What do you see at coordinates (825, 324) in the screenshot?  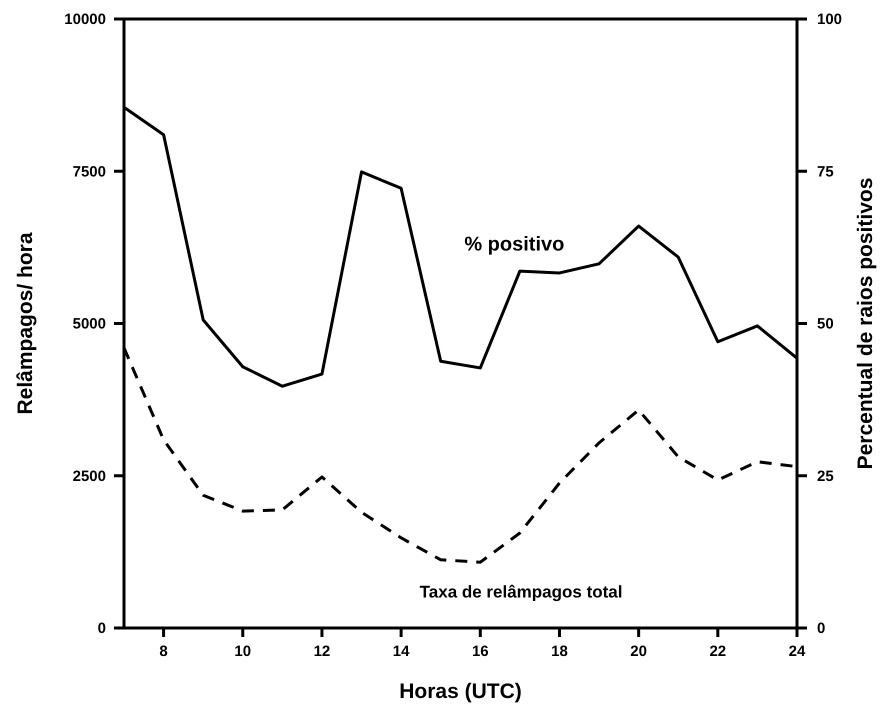 I see `y2-tick-label: 50` at bounding box center [825, 324].